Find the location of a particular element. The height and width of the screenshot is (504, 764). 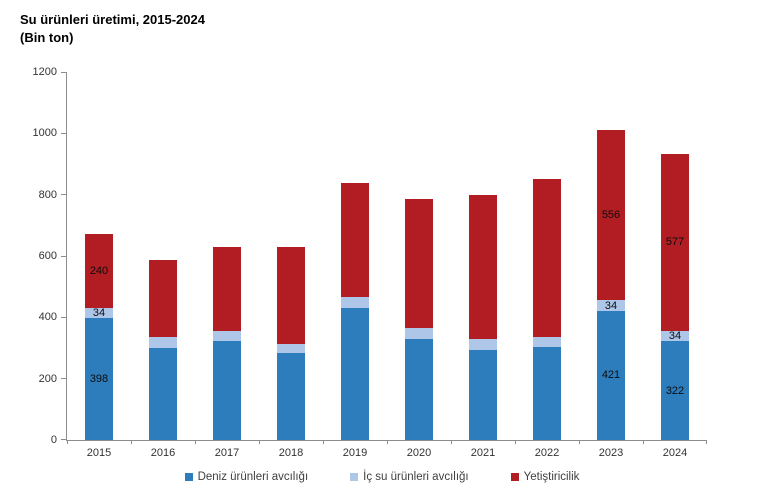

category-2022: 2022 is located at coordinates (547, 265).